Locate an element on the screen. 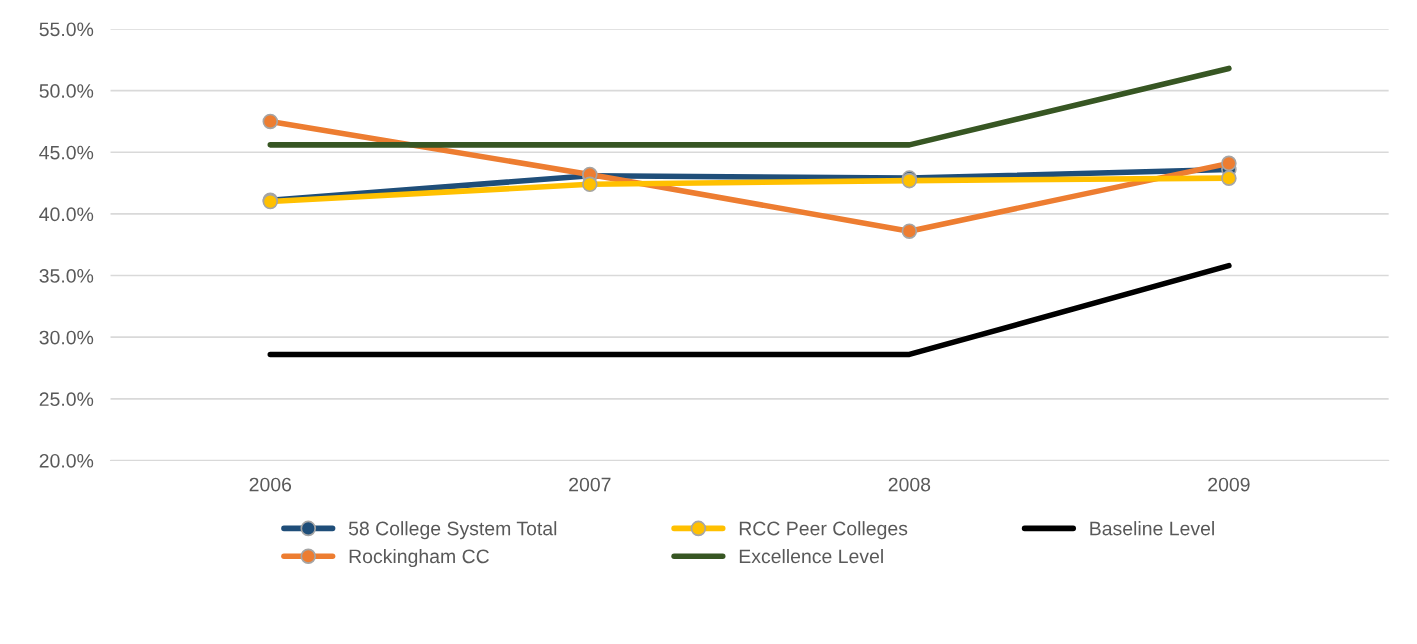 This screenshot has height=644, width=1417. y-tick-label: 20.0% is located at coordinates (66, 460).